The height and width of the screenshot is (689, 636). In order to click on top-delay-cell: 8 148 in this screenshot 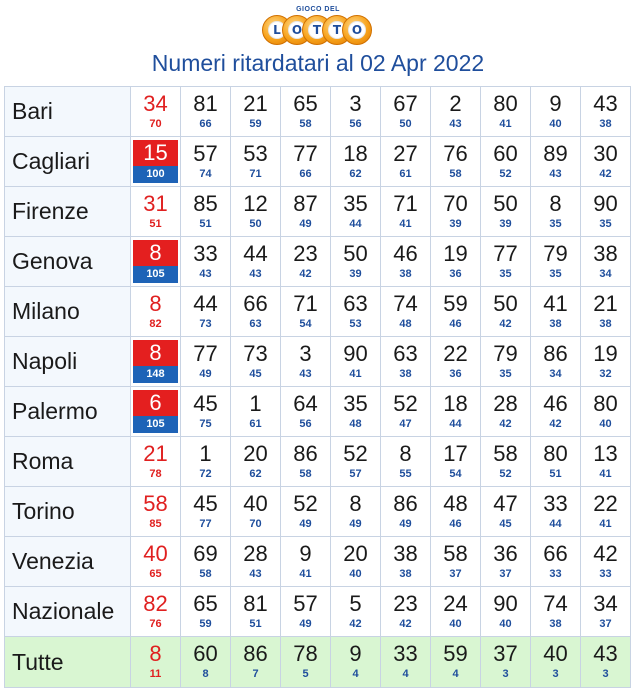, I will do `click(155, 361)`.